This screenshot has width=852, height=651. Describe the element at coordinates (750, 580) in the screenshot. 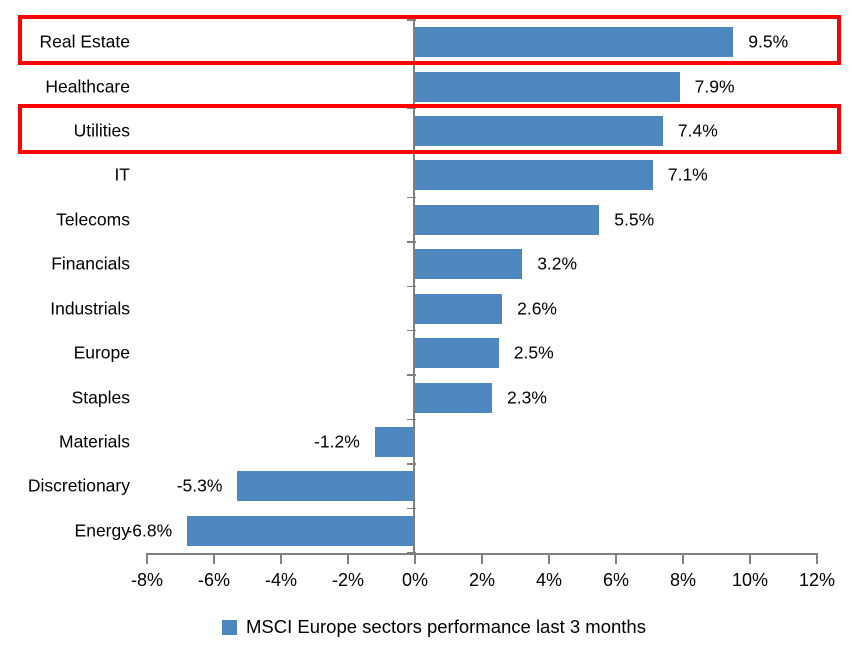

I see `value-axis-tick-label: 10%` at that location.